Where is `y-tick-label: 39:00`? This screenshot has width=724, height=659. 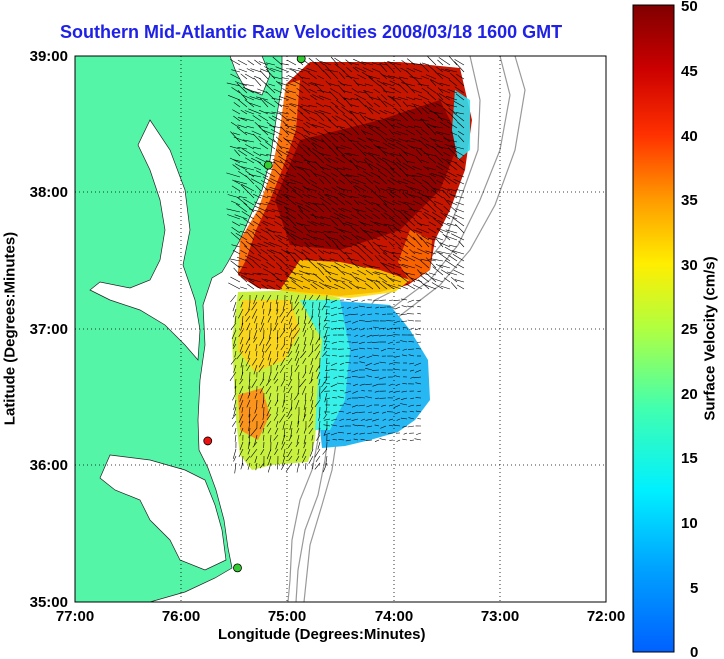
y-tick-label: 39:00 is located at coordinates (49, 56).